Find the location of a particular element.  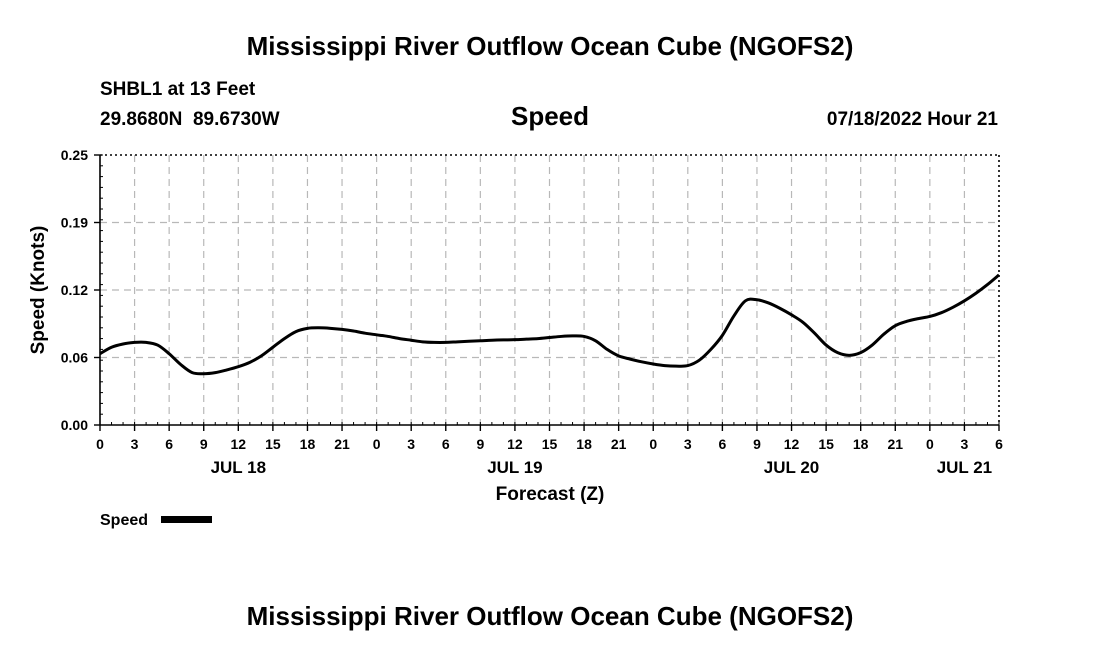

date-label: JUL 18 is located at coordinates (238, 467).